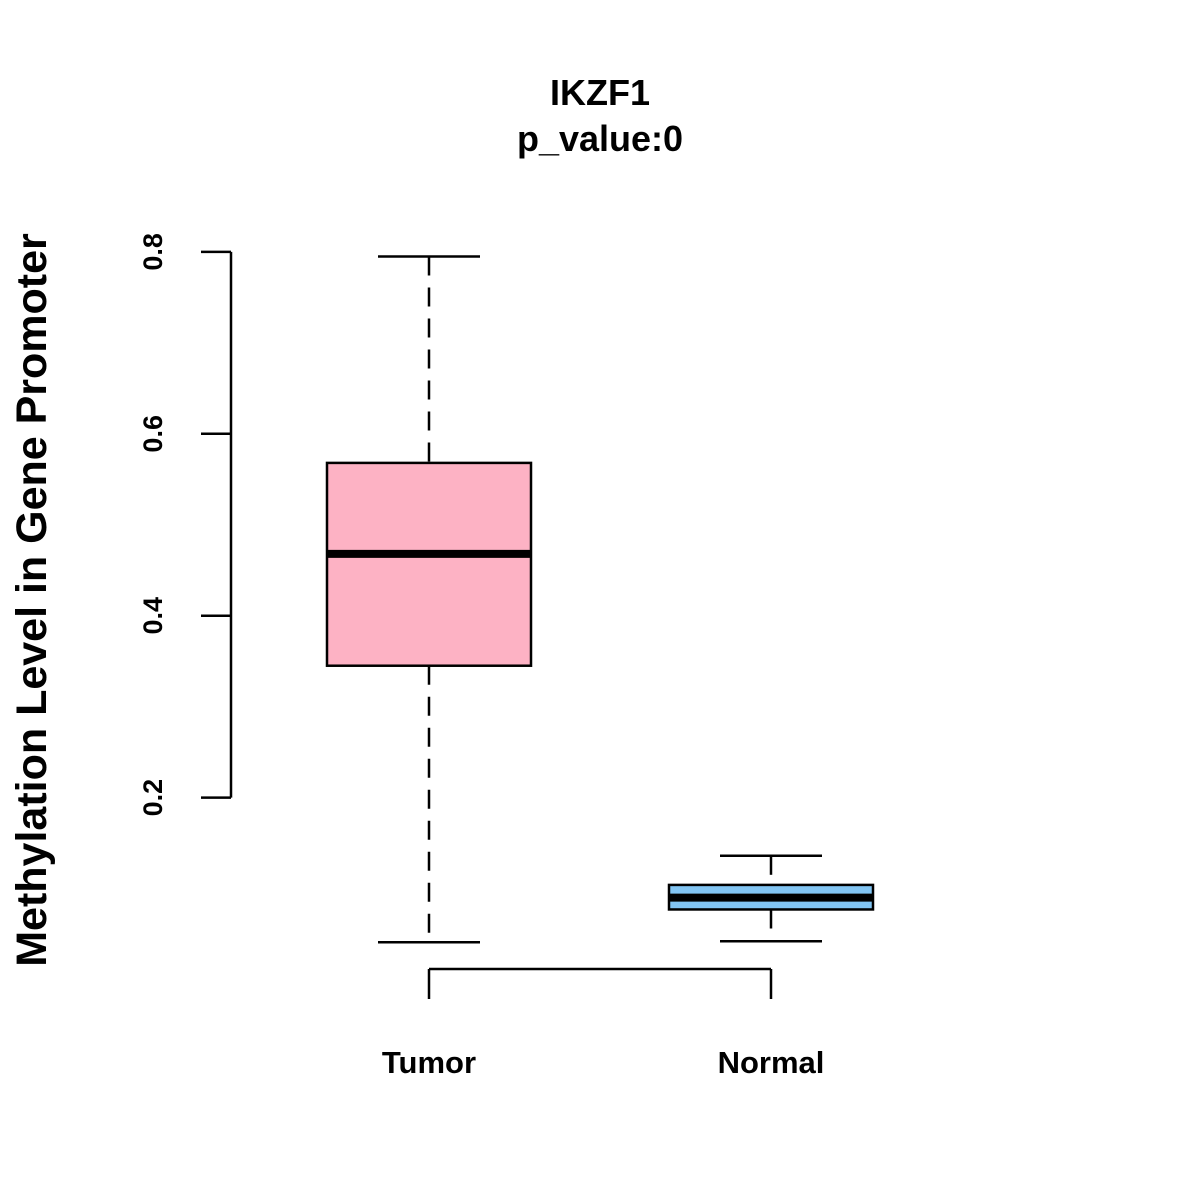 Image resolution: width=1200 pixels, height=1200 pixels. Describe the element at coordinates (32, 600) in the screenshot. I see `y-axis-label: Methylation Level in Gene Promoter` at that location.